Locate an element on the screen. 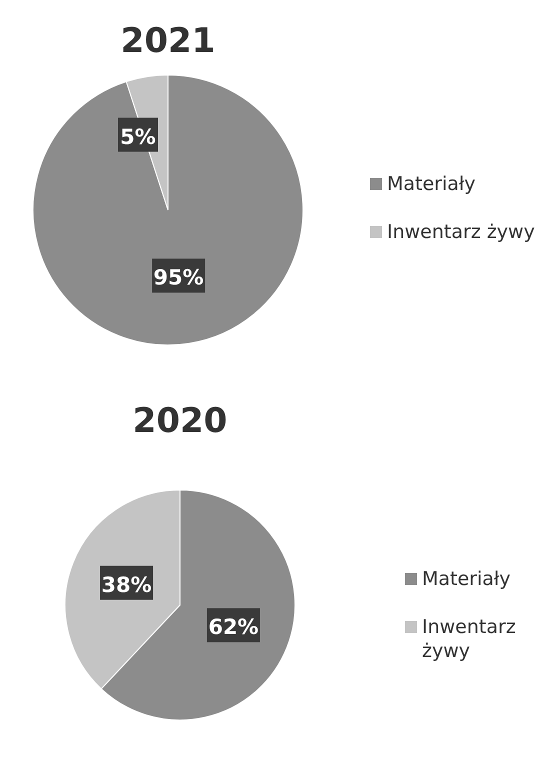 The image size is (544, 765). data-label: 38% is located at coordinates (126, 584).